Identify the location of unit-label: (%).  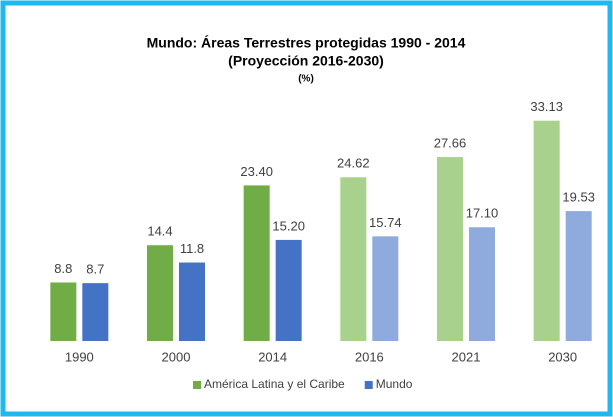
(306, 79).